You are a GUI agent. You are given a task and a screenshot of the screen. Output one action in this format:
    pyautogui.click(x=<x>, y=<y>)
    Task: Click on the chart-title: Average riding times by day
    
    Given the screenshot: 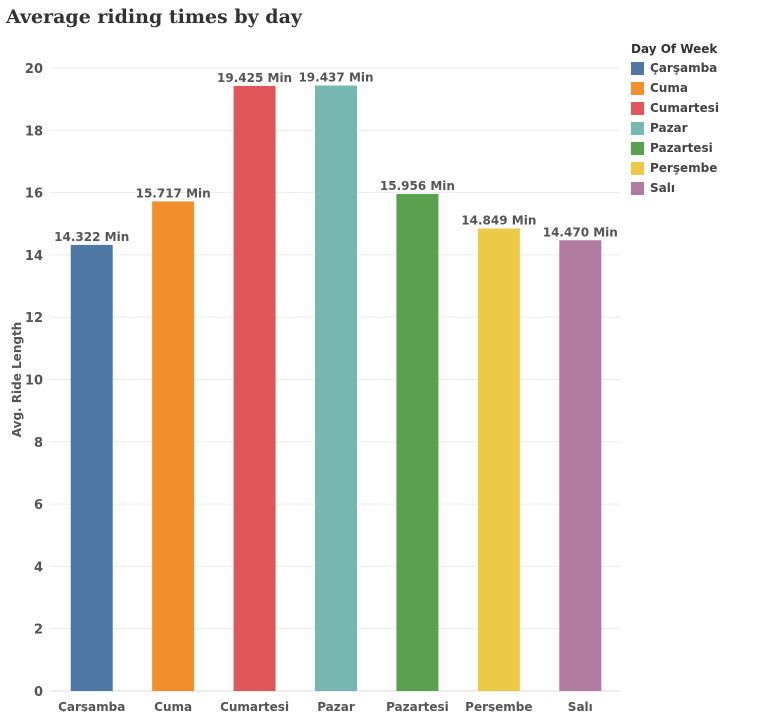 What is the action you would take?
    pyautogui.click(x=154, y=17)
    